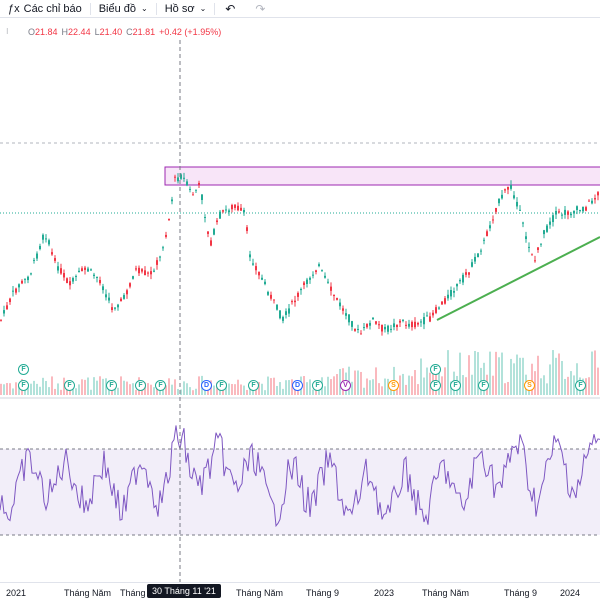 This screenshot has height=600, width=600. I want to click on undo-button: ↶, so click(230, 9).